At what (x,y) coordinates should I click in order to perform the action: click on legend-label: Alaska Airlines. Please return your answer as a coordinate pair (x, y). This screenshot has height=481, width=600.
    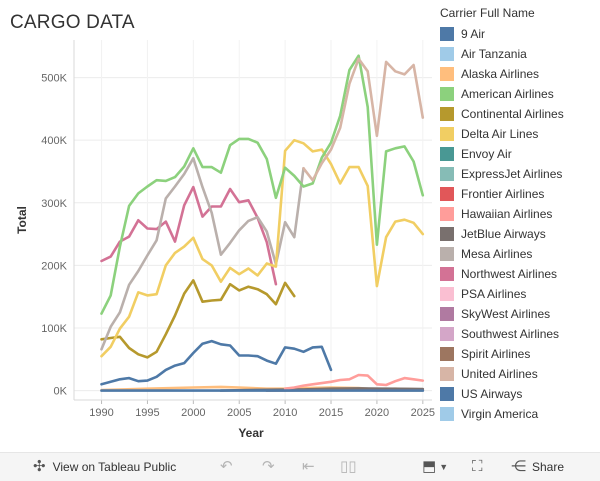
    Looking at the image, I should click on (500, 74).